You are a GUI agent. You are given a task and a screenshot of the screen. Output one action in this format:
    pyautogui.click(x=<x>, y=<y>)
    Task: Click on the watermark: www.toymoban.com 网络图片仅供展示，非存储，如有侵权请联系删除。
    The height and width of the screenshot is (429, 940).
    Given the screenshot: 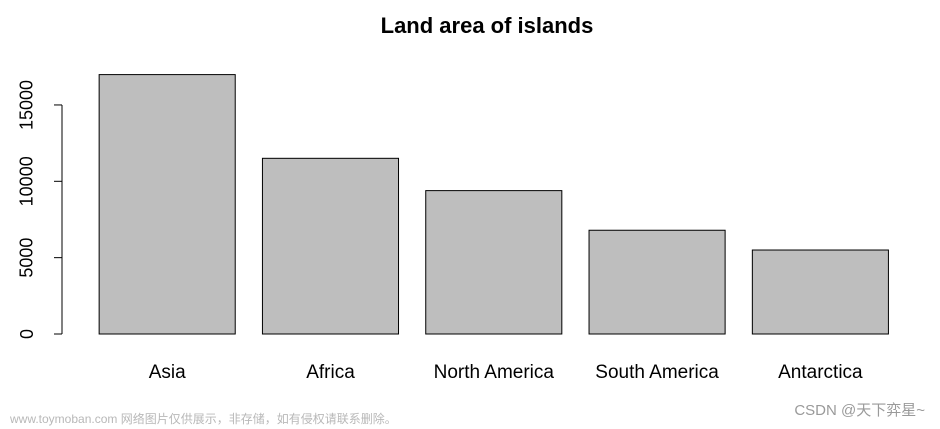 What is the action you would take?
    pyautogui.click(x=203, y=418)
    